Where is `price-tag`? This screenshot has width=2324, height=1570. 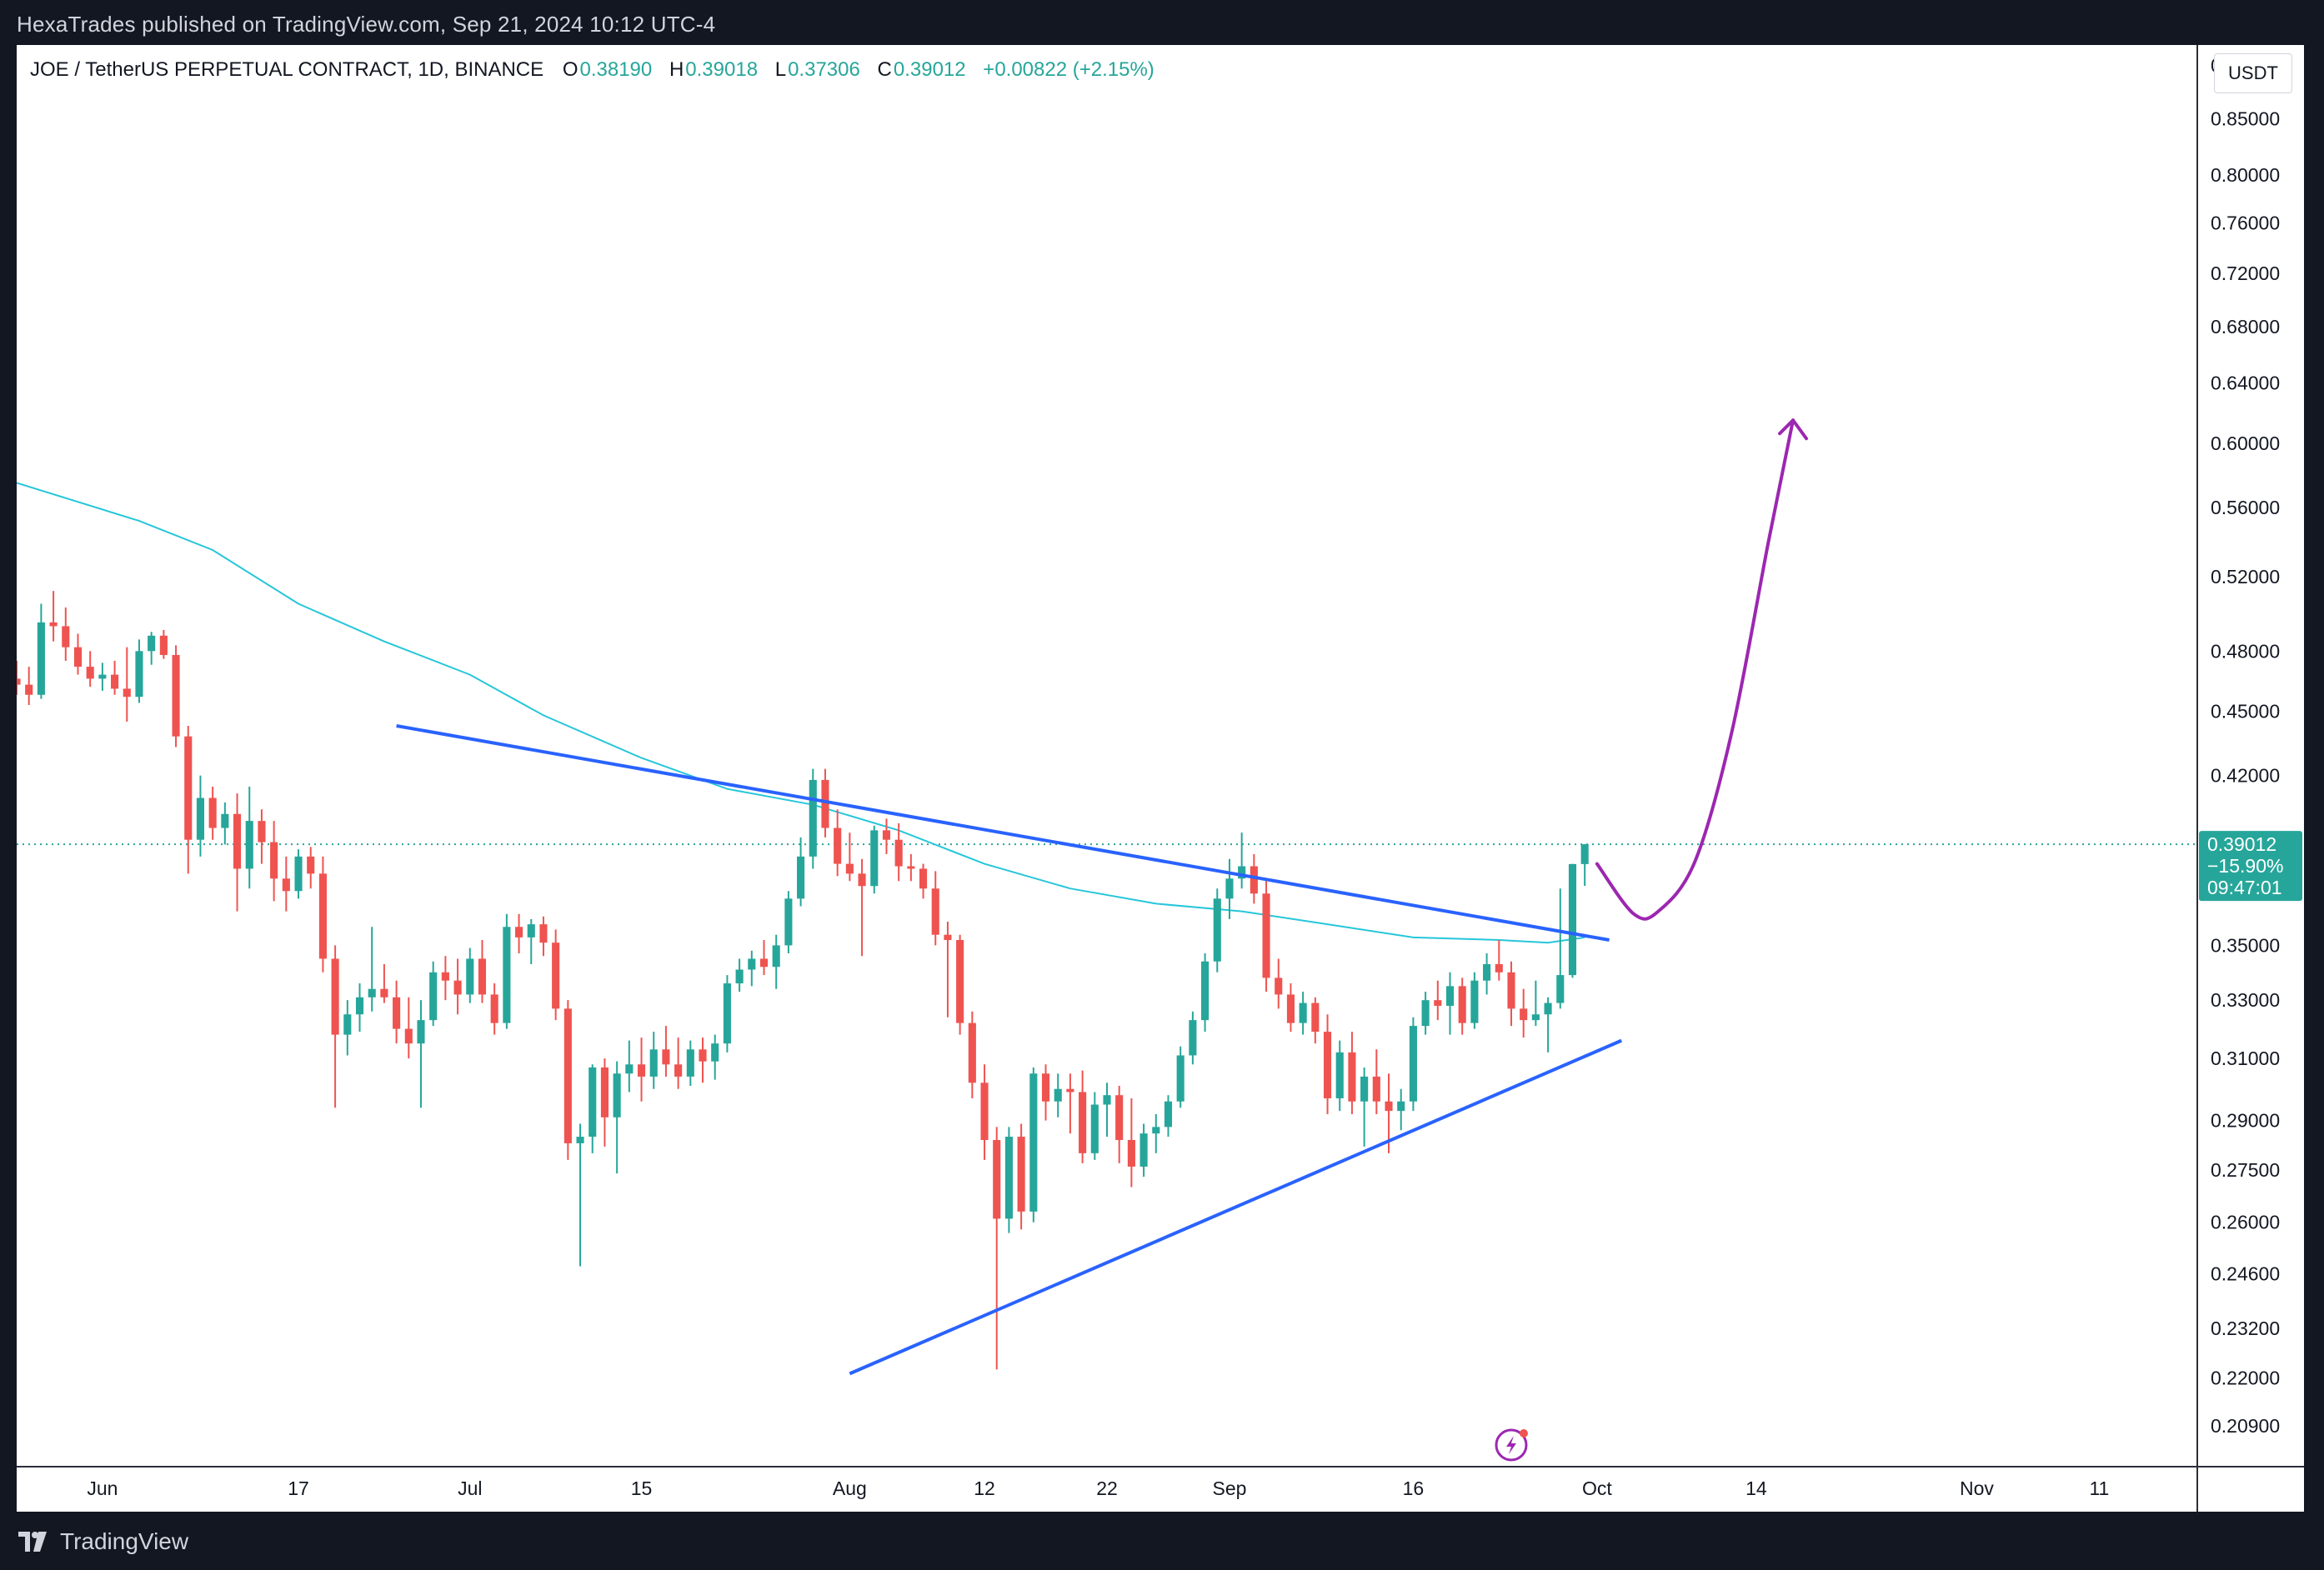
price-tag is located at coordinates (2251, 866).